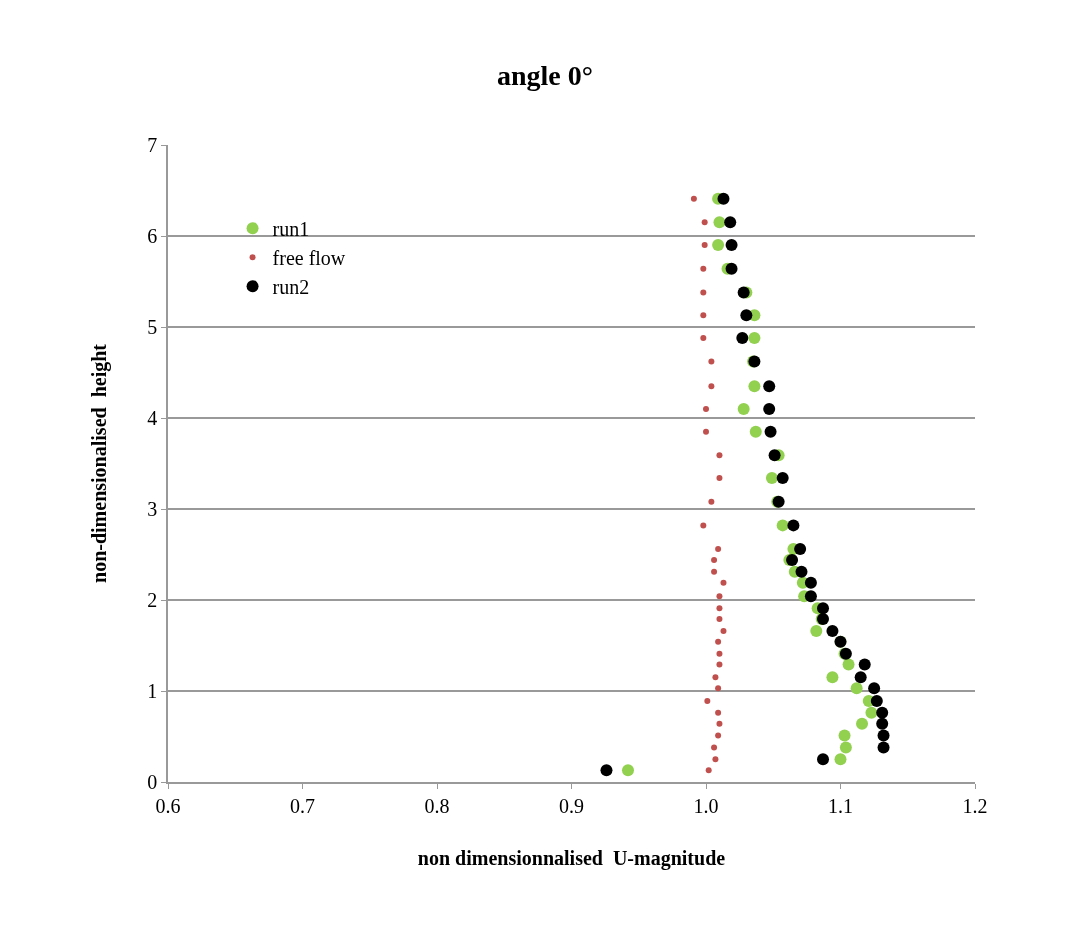 The image size is (1090, 932). I want to click on y-tick-label: 2, so click(152, 600).